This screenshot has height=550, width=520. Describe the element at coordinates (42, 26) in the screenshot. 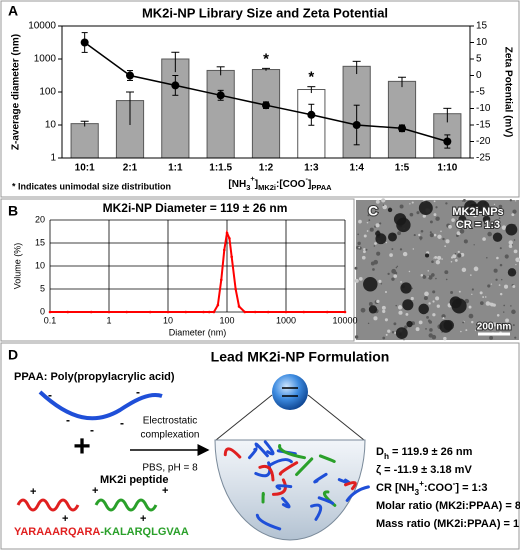

I see `y-tick-label: 10000` at that location.